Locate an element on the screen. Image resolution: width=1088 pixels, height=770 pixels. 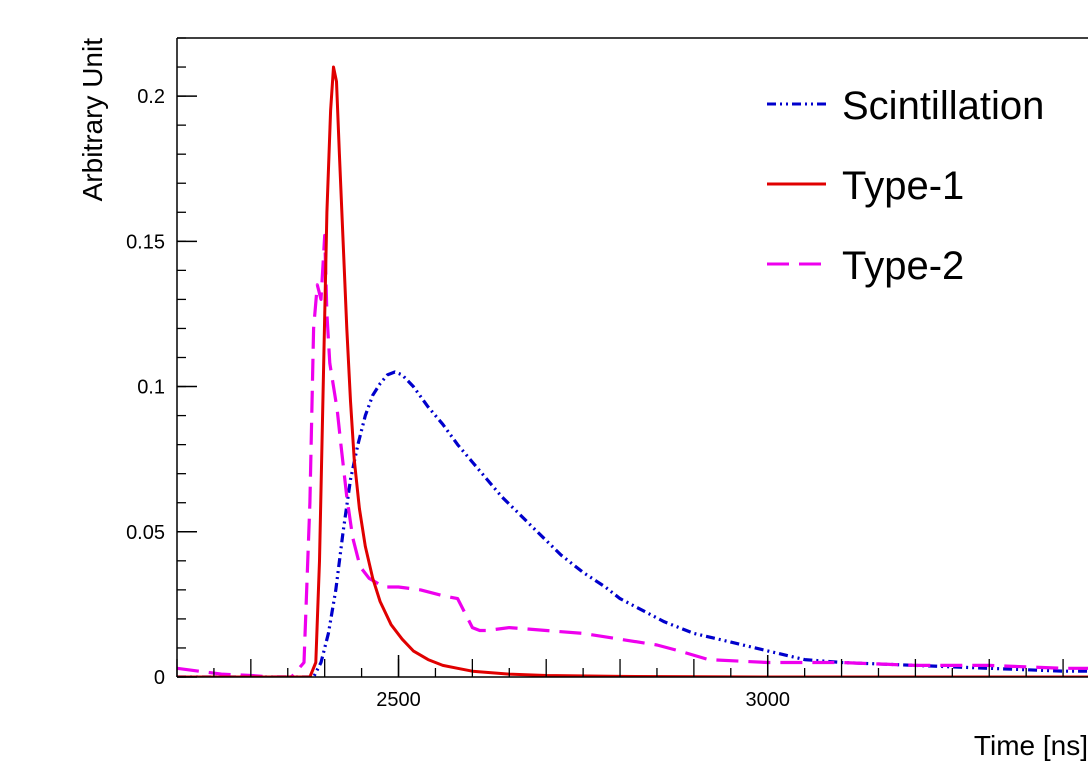
y-tick-label: 0.05 is located at coordinates (145, 533).